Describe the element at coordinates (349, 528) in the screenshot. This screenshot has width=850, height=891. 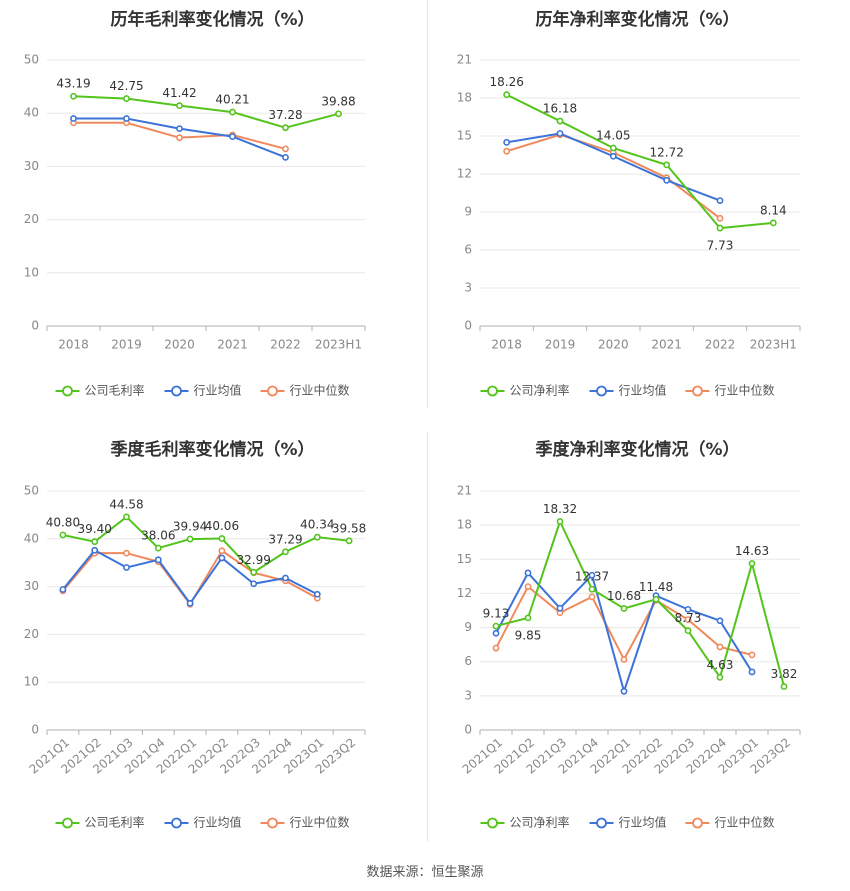
I see `data-label: 39.58` at that location.